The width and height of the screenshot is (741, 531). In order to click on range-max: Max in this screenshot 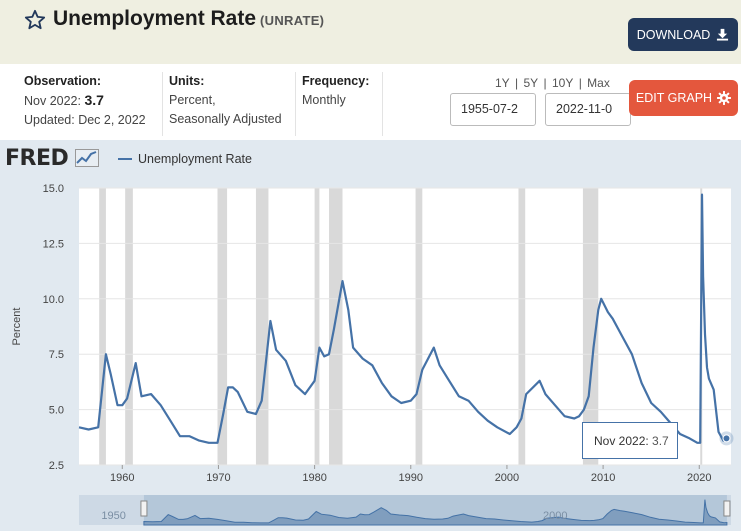, I will do `click(598, 83)`.